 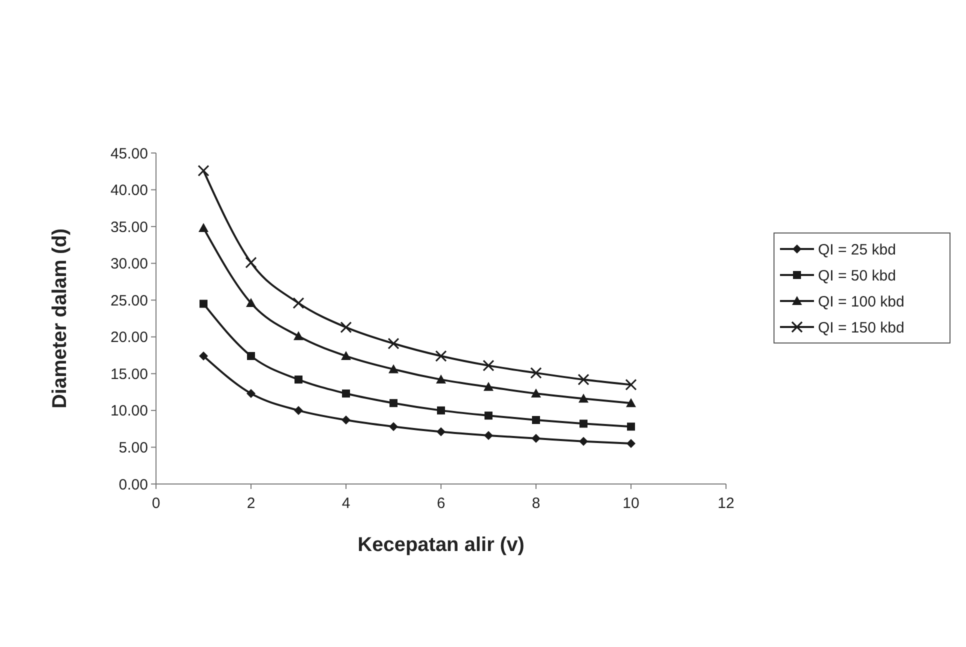 I want to click on legend-label: QI = 50 kbd, so click(x=857, y=275).